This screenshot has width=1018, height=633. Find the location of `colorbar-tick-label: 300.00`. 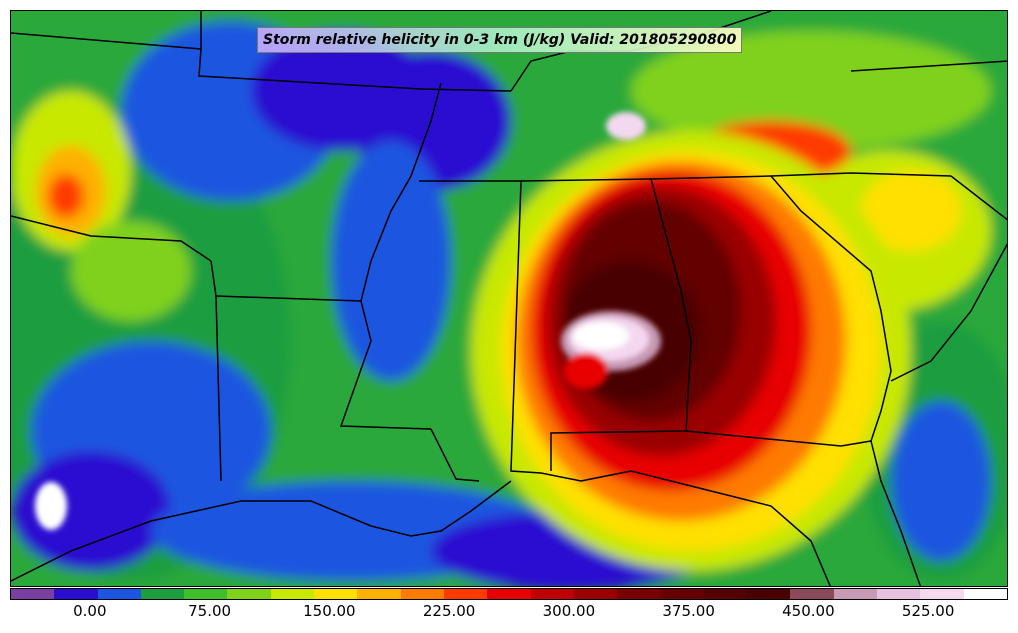

colorbar-tick-label: 300.00 is located at coordinates (569, 611).